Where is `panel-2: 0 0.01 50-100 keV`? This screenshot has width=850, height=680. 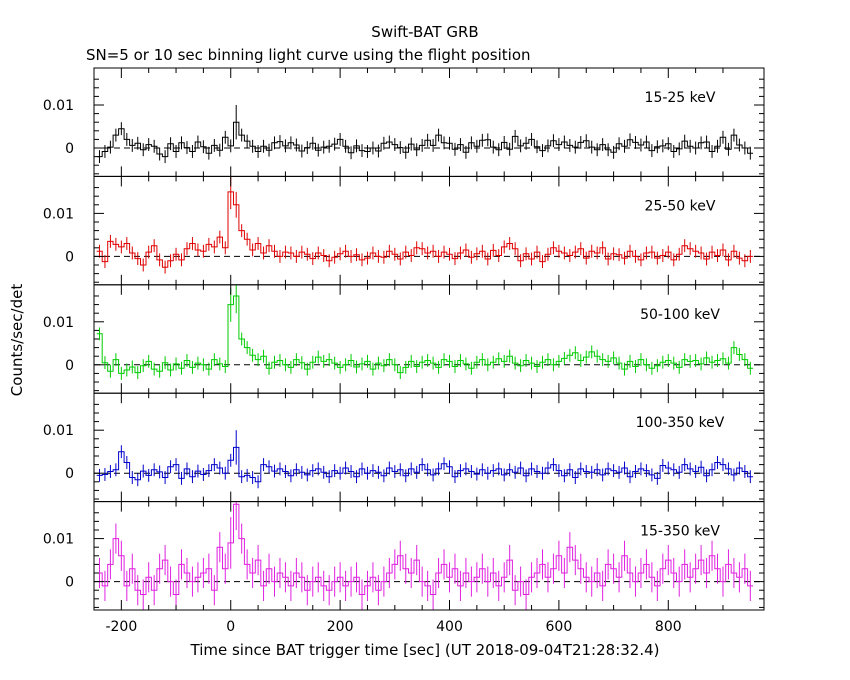
panel-2: 0 0.01 50-100 keV is located at coordinates (404, 339).